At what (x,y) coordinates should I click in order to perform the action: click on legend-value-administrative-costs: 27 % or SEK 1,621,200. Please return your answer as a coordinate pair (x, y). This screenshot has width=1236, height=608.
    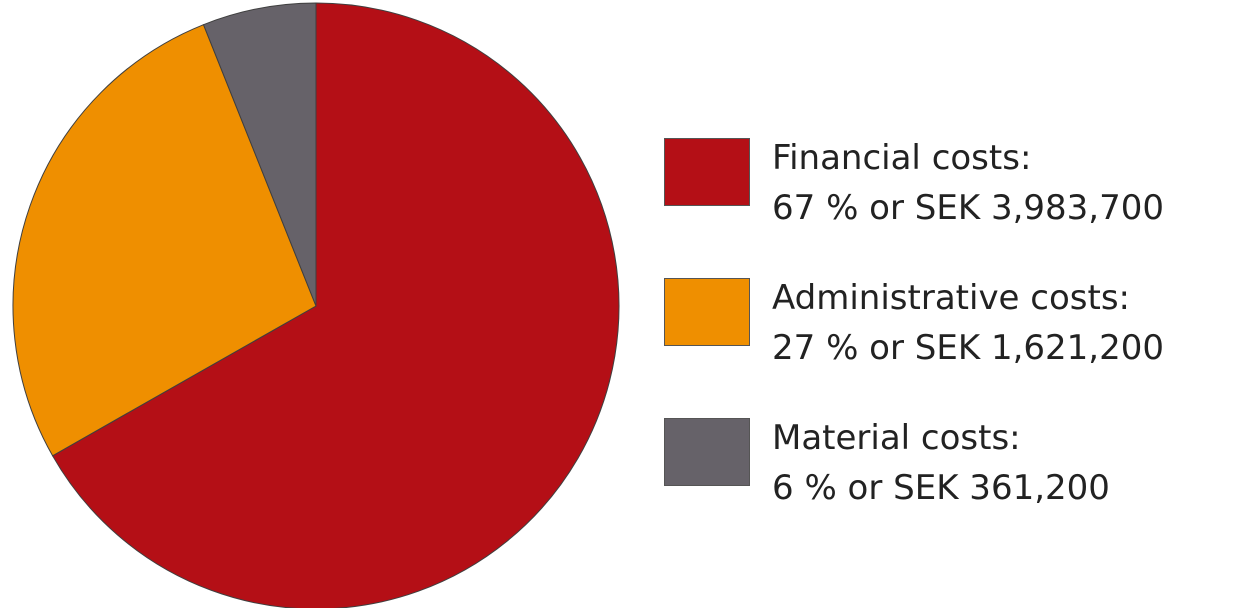
    Looking at the image, I should click on (968, 348).